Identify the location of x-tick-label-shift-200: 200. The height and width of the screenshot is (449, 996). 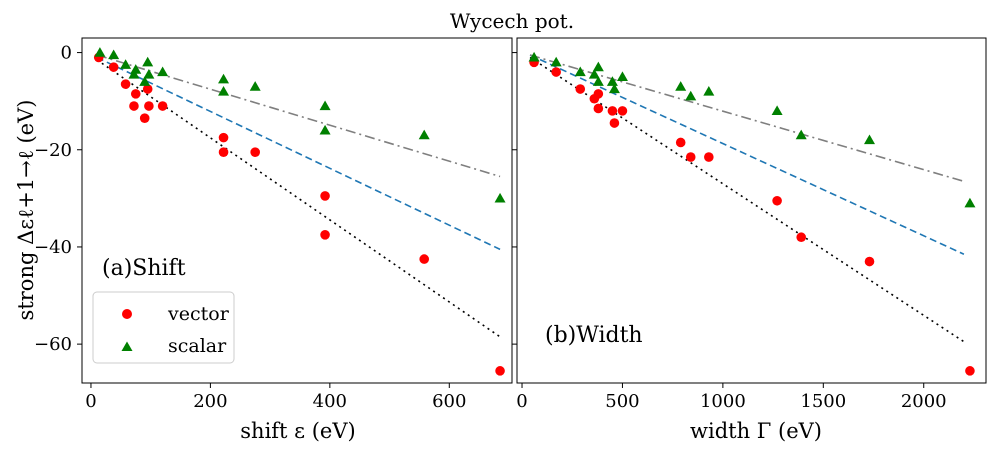
(210, 401).